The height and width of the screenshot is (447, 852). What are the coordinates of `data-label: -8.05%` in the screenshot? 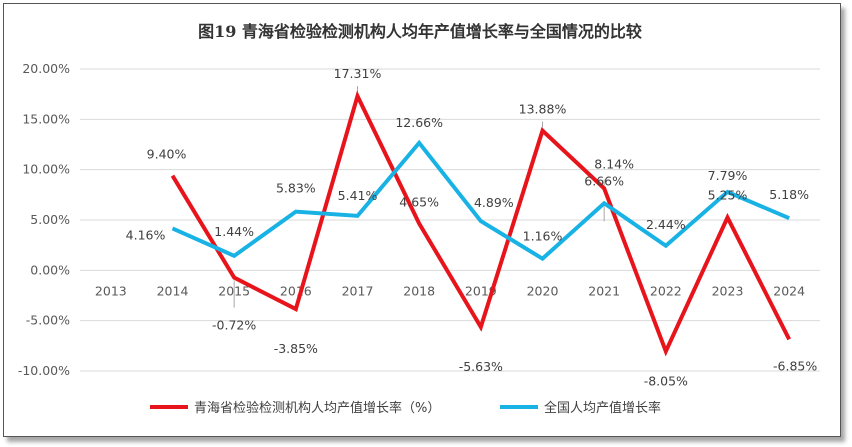 It's located at (666, 380).